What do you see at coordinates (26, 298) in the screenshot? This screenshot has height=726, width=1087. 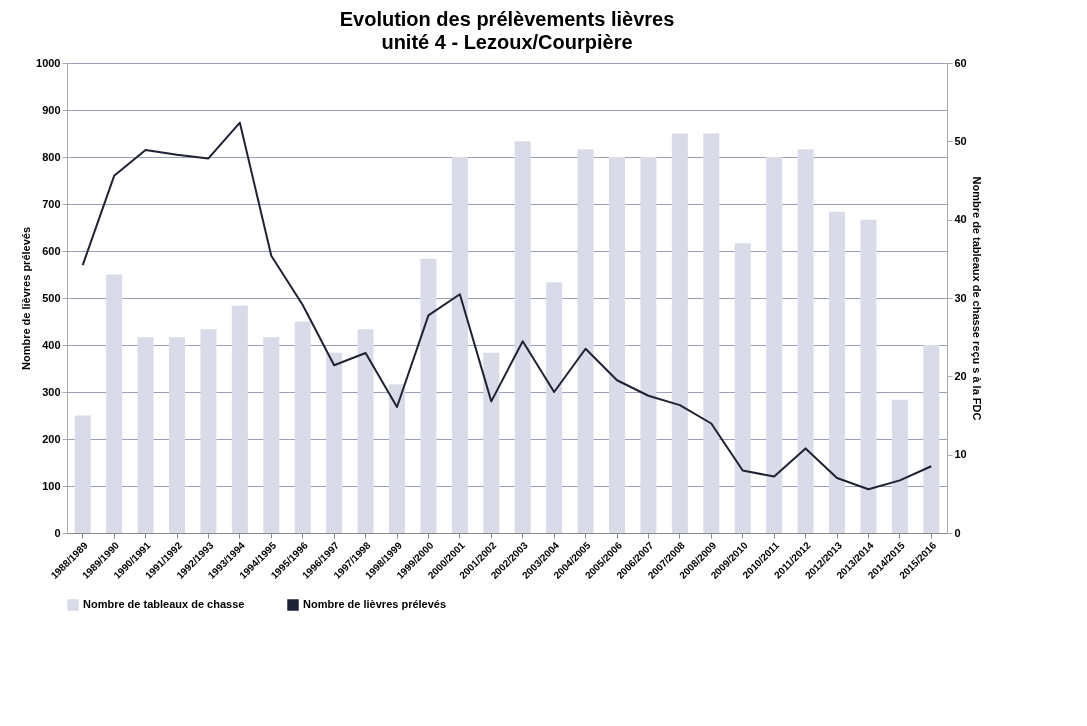 I see `y-axis-title: Nombre de lièvres prélevés` at bounding box center [26, 298].